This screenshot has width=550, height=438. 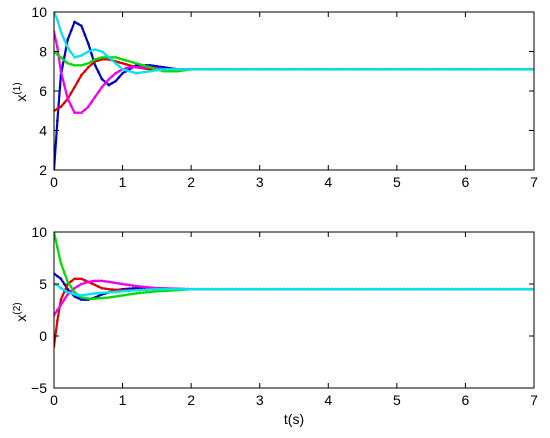 I want to click on x-tick-label: 0, so click(x=54, y=400).